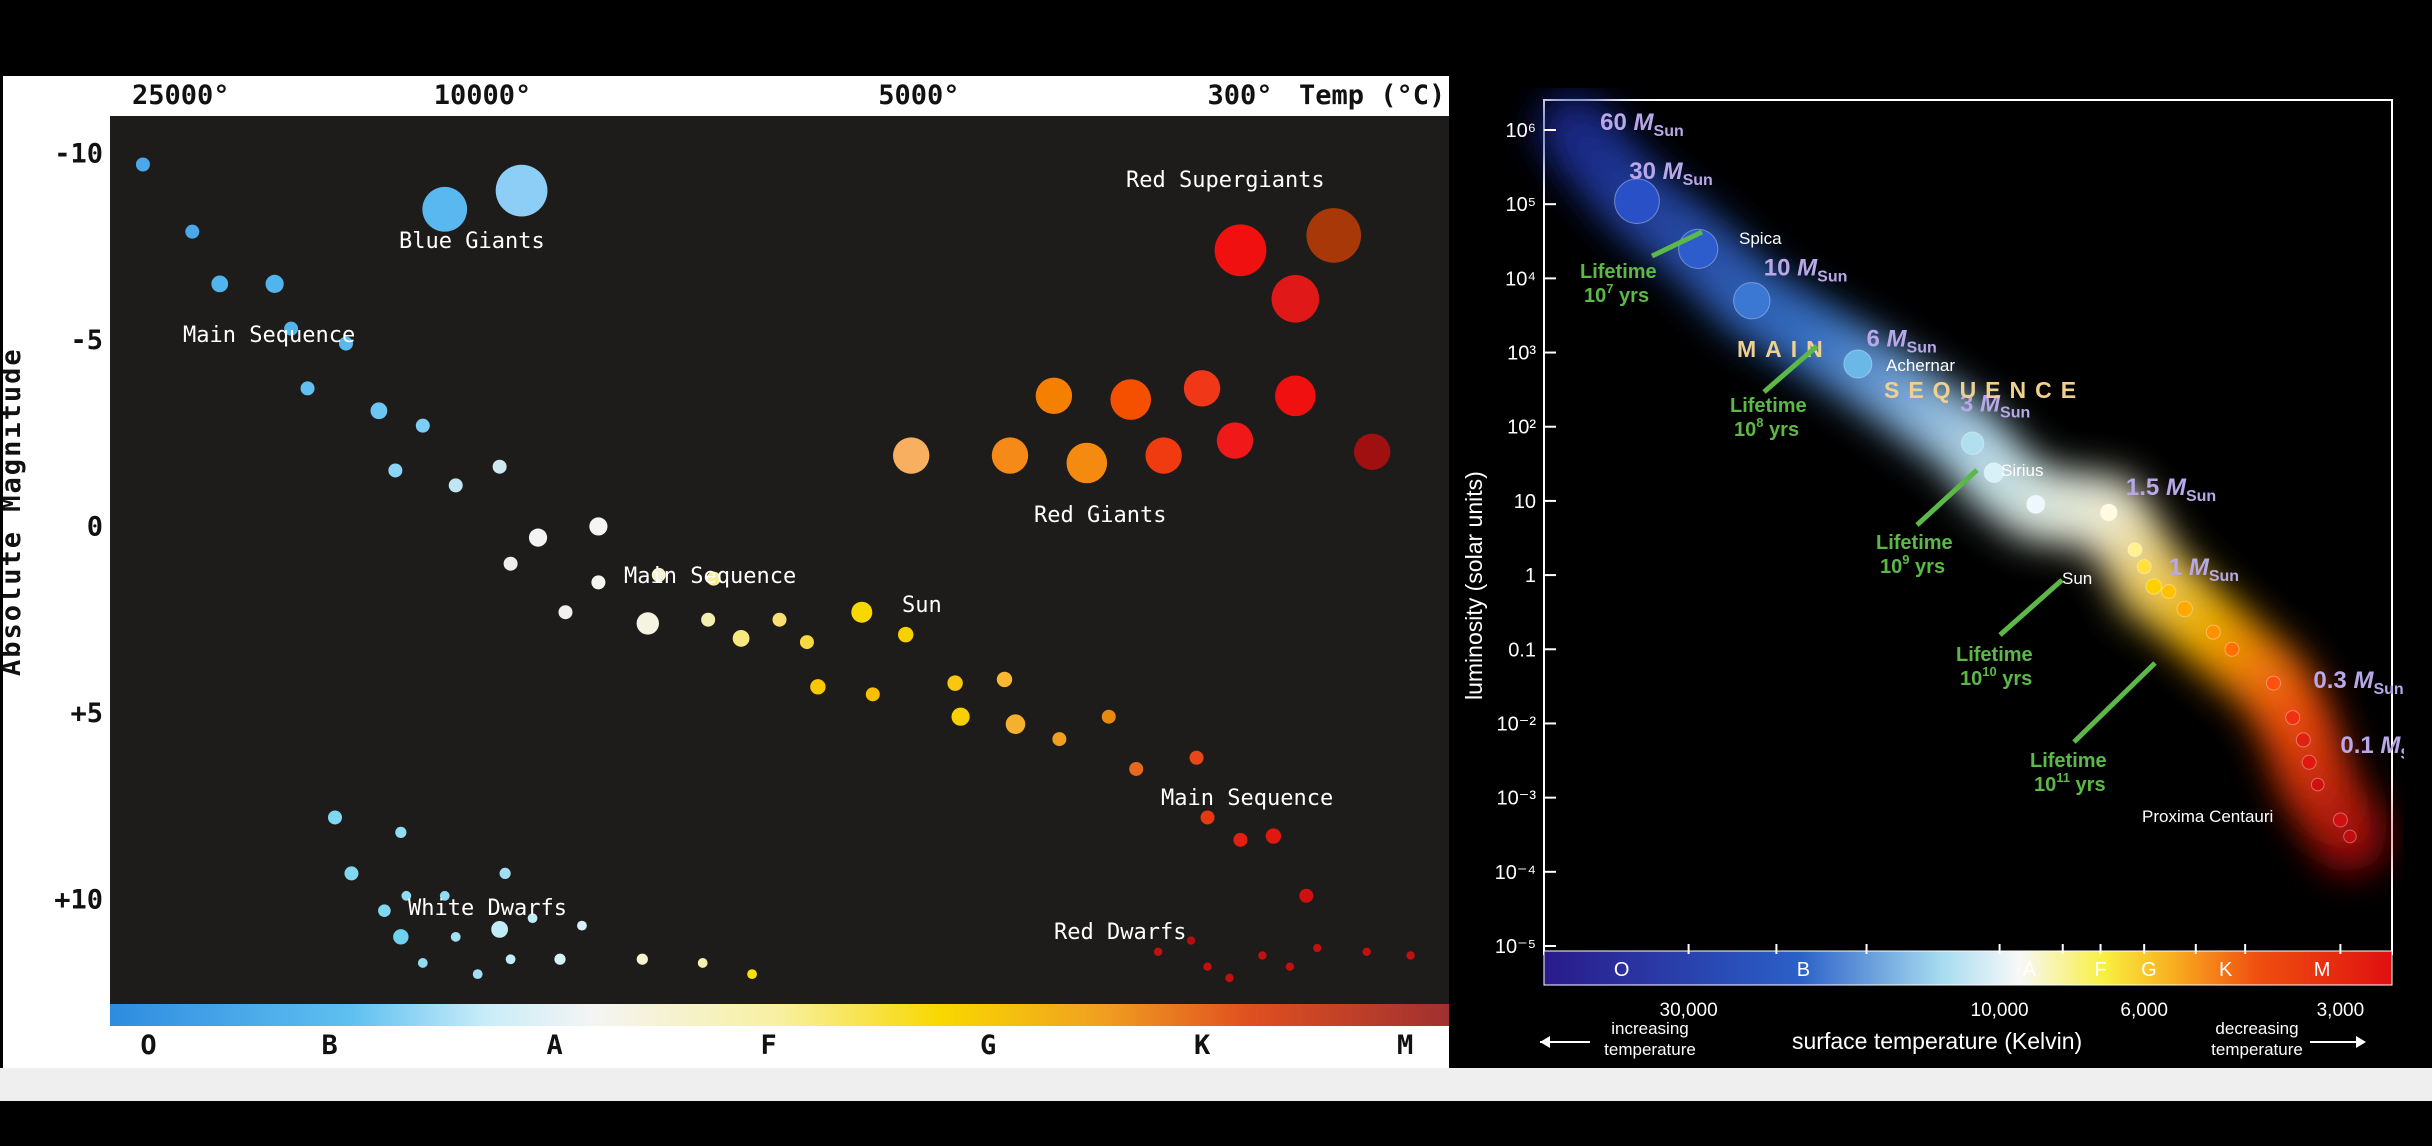  What do you see at coordinates (86, 340) in the screenshot?
I see `y-tick-label: -5` at bounding box center [86, 340].